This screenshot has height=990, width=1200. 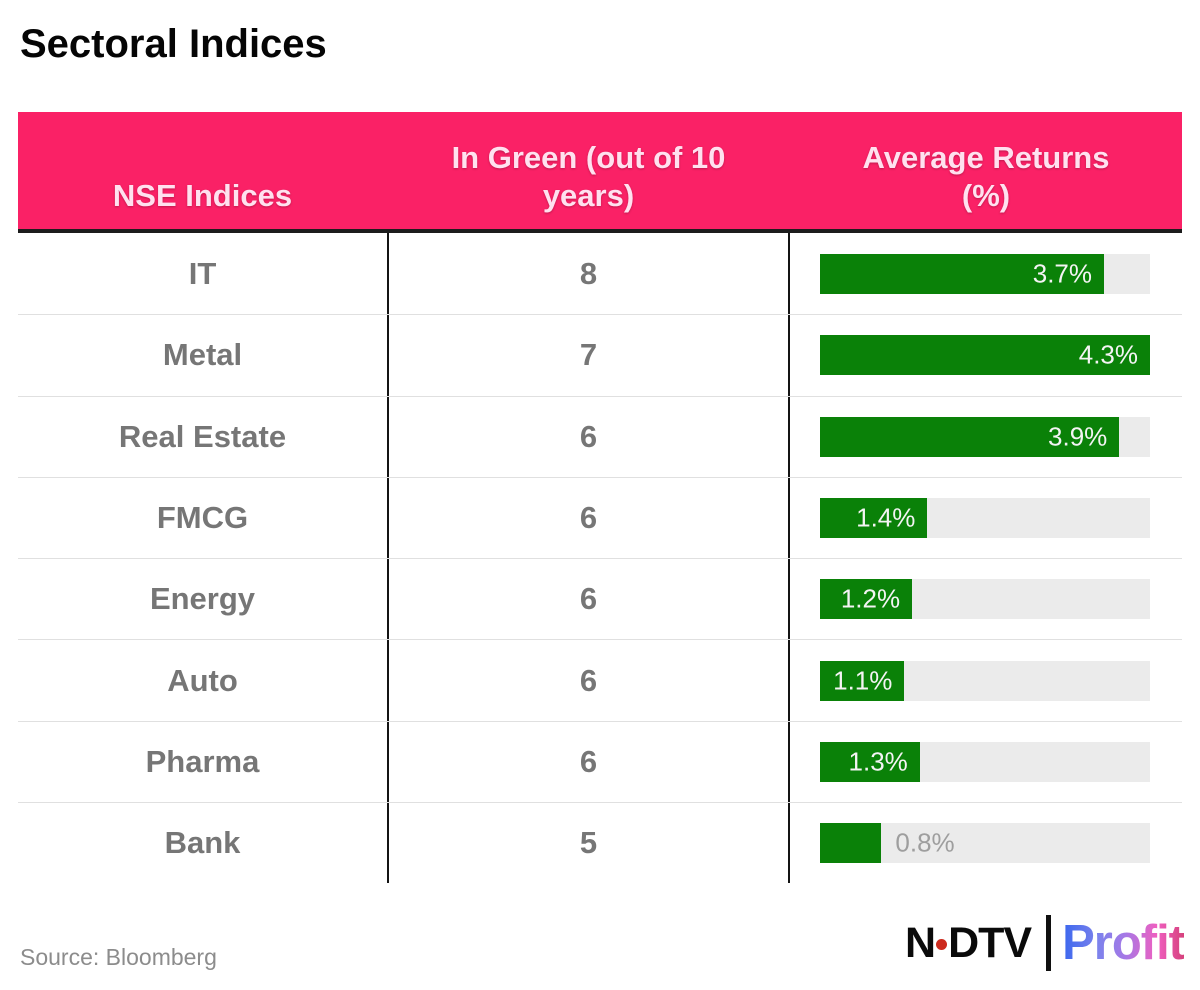 I want to click on sector-label: Metal, so click(x=202, y=355).